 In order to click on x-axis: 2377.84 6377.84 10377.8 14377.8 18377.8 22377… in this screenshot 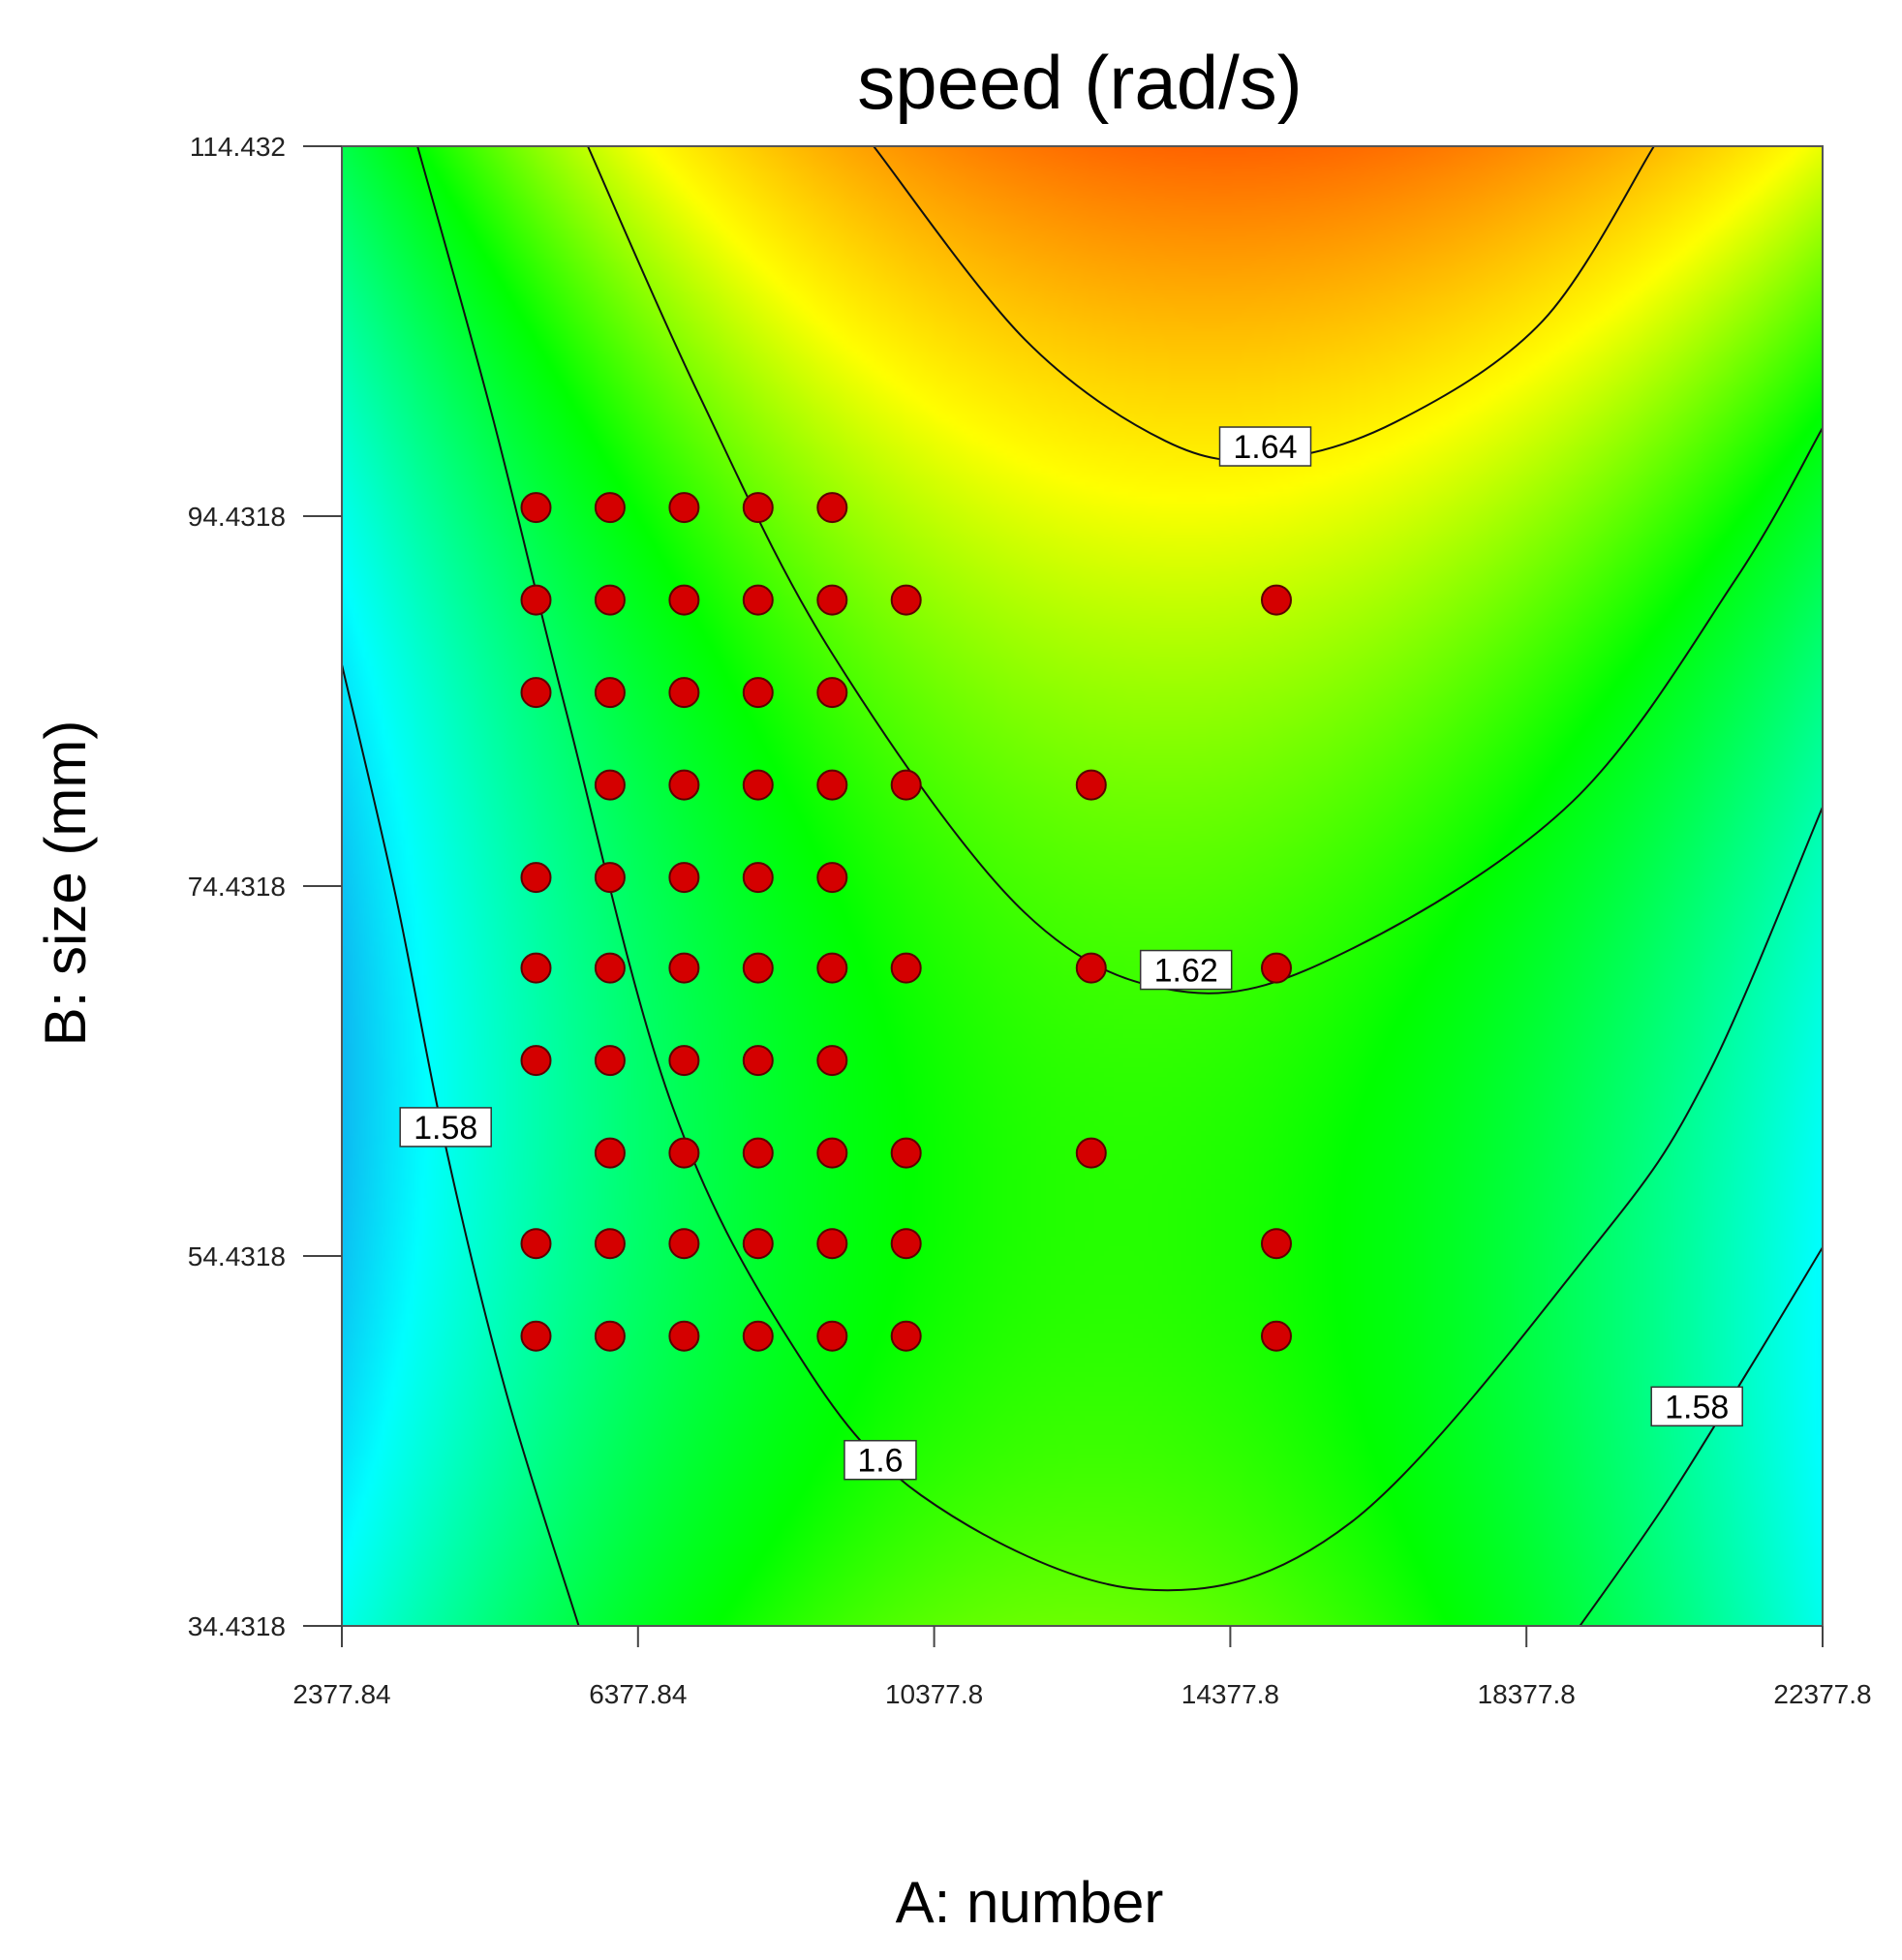, I will do `click(1082, 1667)`.